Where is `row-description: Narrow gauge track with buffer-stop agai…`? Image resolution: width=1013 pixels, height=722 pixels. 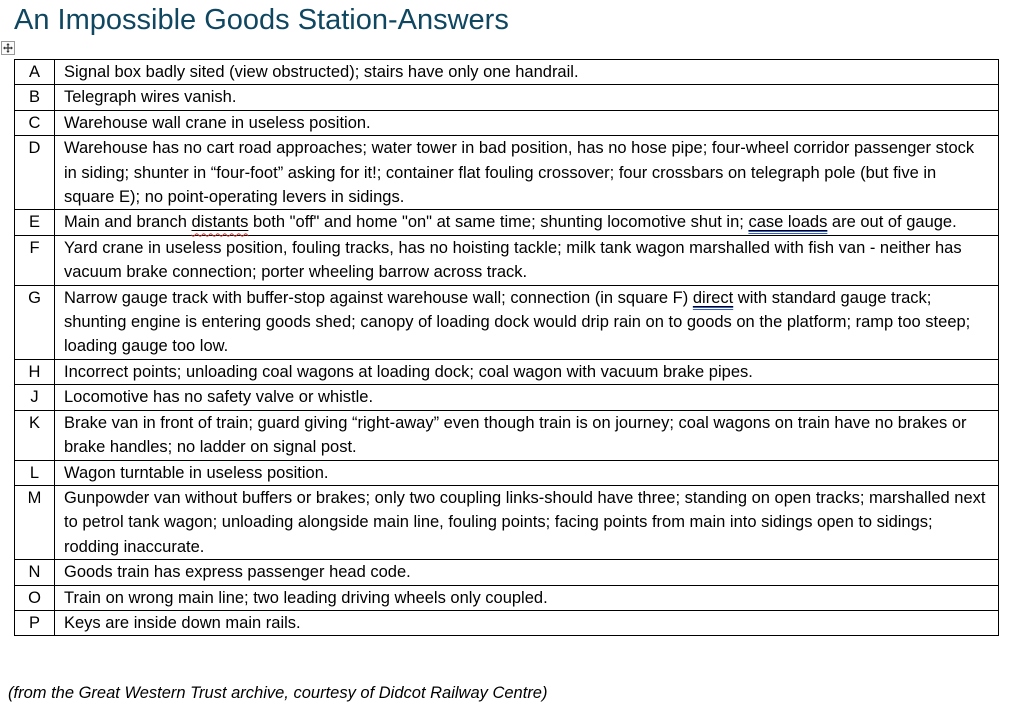 row-description: Narrow gauge track with buffer-stop agai… is located at coordinates (526, 322).